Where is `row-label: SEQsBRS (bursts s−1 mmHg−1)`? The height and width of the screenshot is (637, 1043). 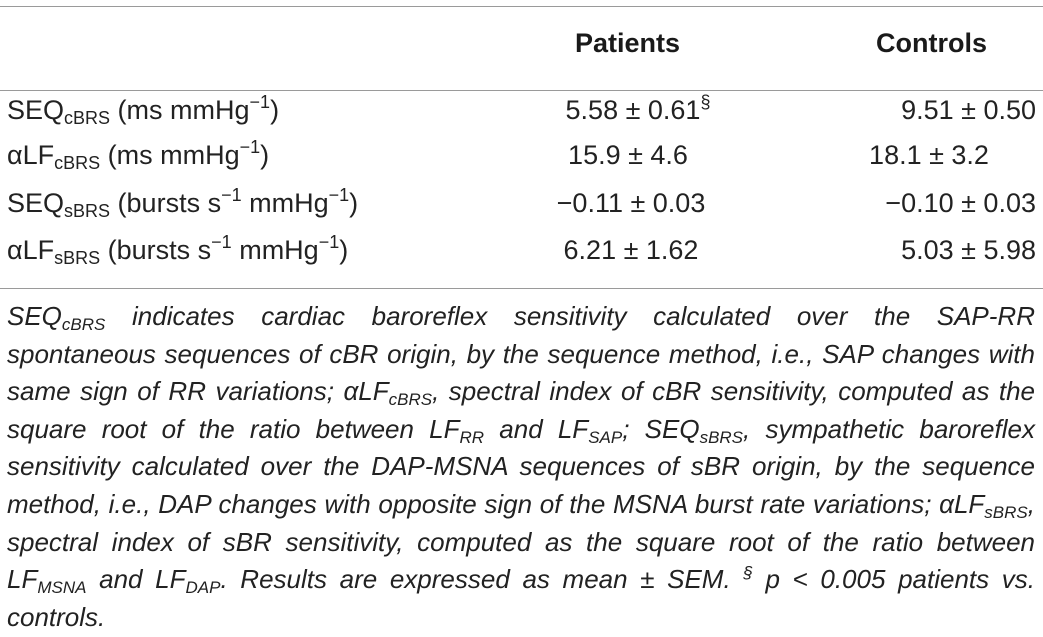 row-label: SEQsBRS (bursts s−1 mmHg−1) is located at coordinates (183, 203).